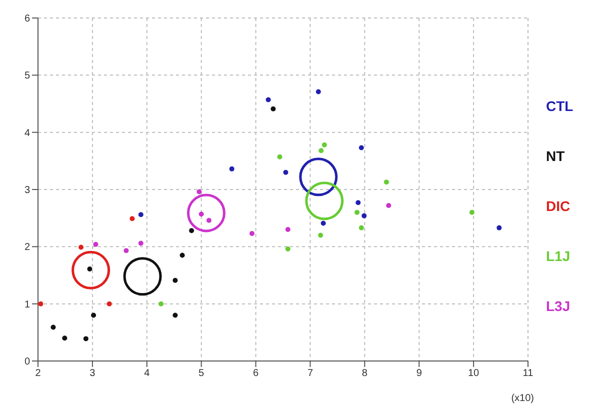 The height and width of the screenshot is (414, 596). I want to click on x-tick-label: 7, so click(310, 374).